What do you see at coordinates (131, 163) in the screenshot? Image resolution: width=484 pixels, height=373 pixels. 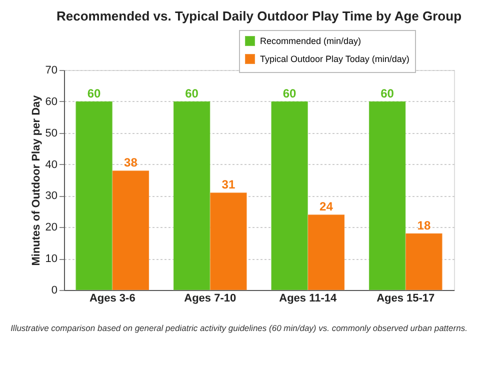 I see `data-label: 38` at bounding box center [131, 163].